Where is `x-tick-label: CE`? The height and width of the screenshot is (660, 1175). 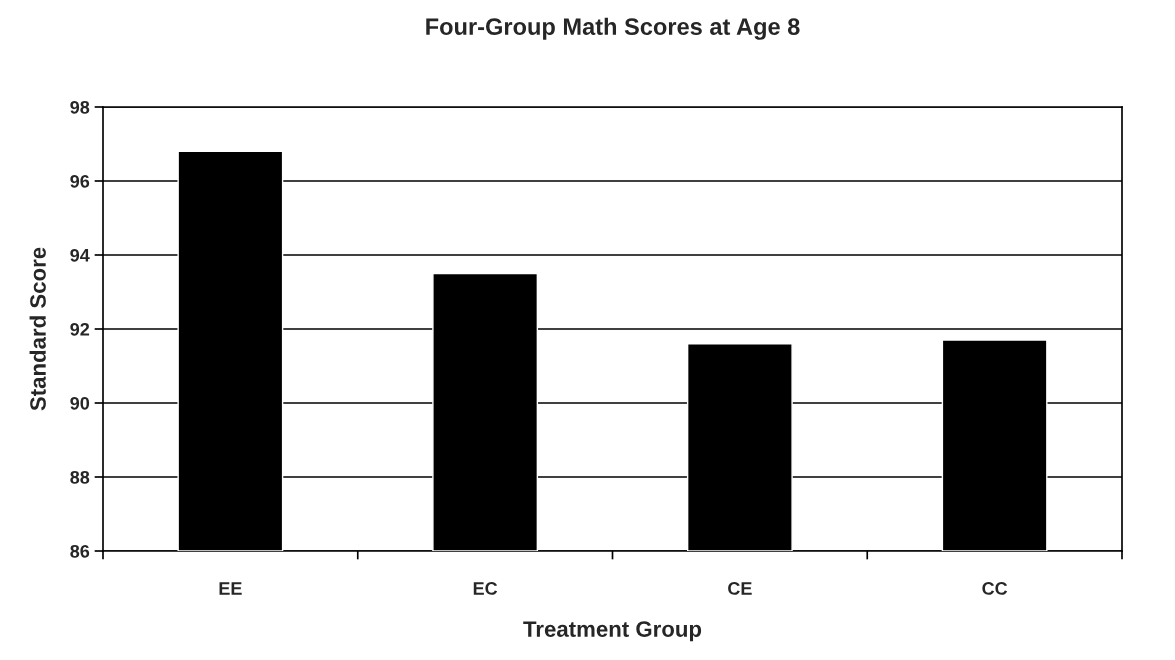 x-tick-label: CE is located at coordinates (740, 588).